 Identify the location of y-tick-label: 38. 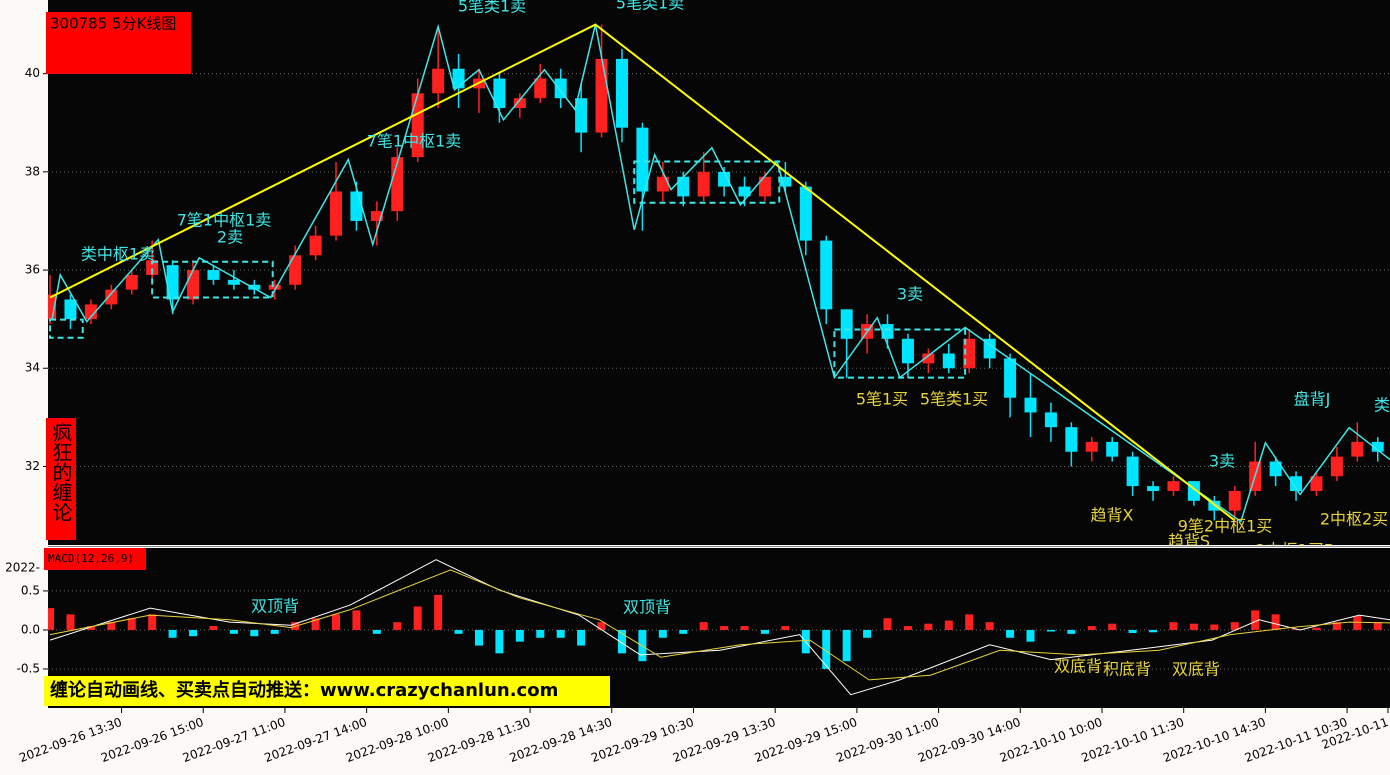
(32, 171).